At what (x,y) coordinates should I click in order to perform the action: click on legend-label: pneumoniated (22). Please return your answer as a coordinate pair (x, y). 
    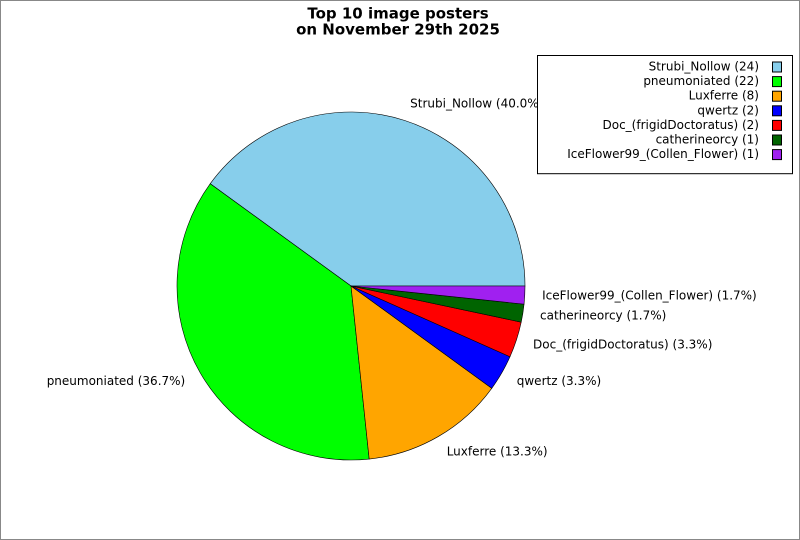
    Looking at the image, I should click on (701, 81).